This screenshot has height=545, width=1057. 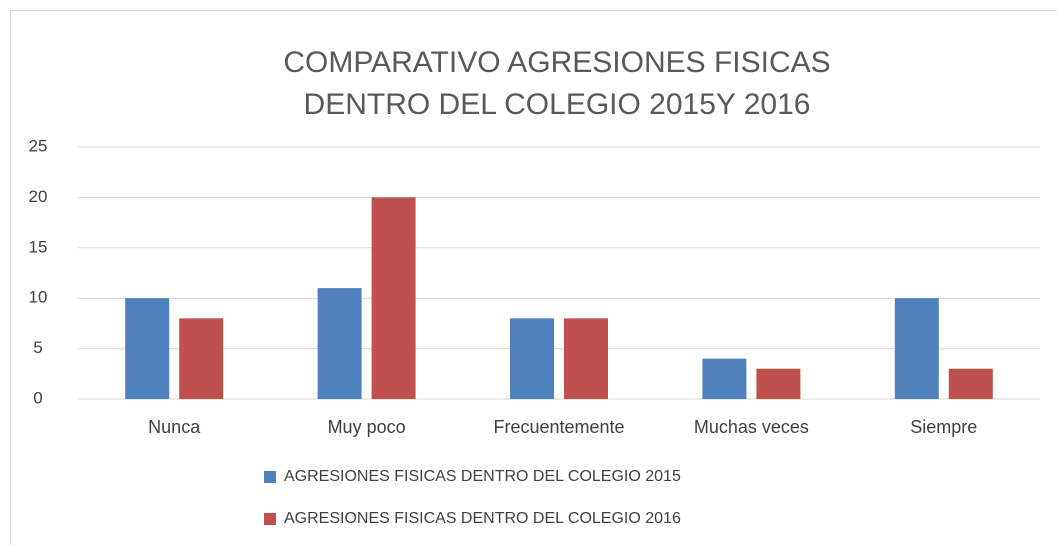 I want to click on y-tick-label: 10, so click(x=38, y=297).